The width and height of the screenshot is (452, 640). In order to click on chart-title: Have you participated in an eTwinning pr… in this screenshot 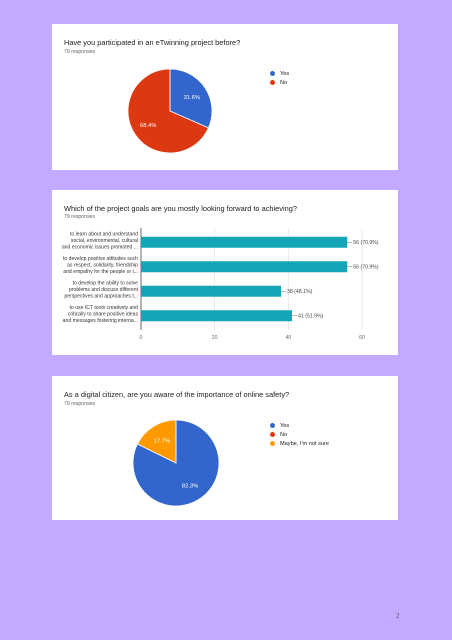, I will do `click(152, 42)`.